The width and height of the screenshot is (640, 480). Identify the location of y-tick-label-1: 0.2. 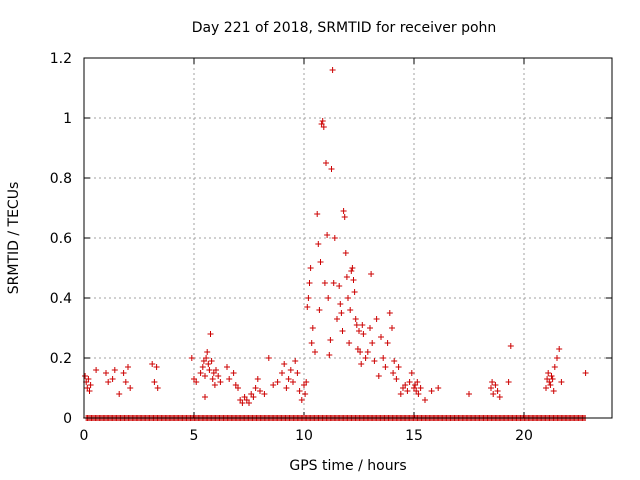
(61, 359).